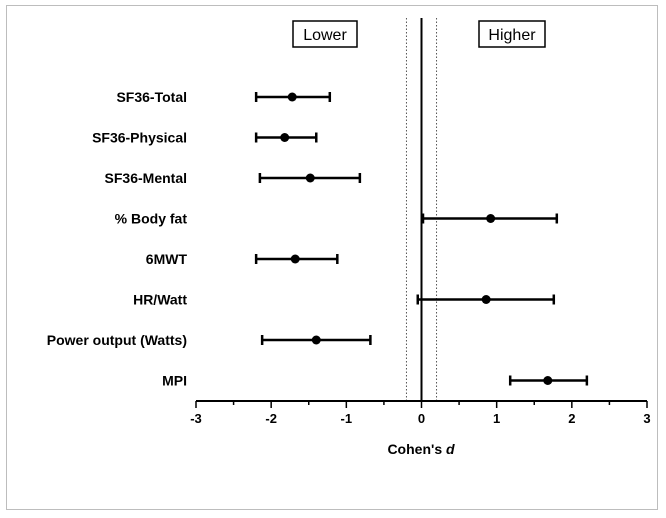  Describe the element at coordinates (209, 340) in the screenshot. I see `forest-row: Power output (Watts)` at that location.